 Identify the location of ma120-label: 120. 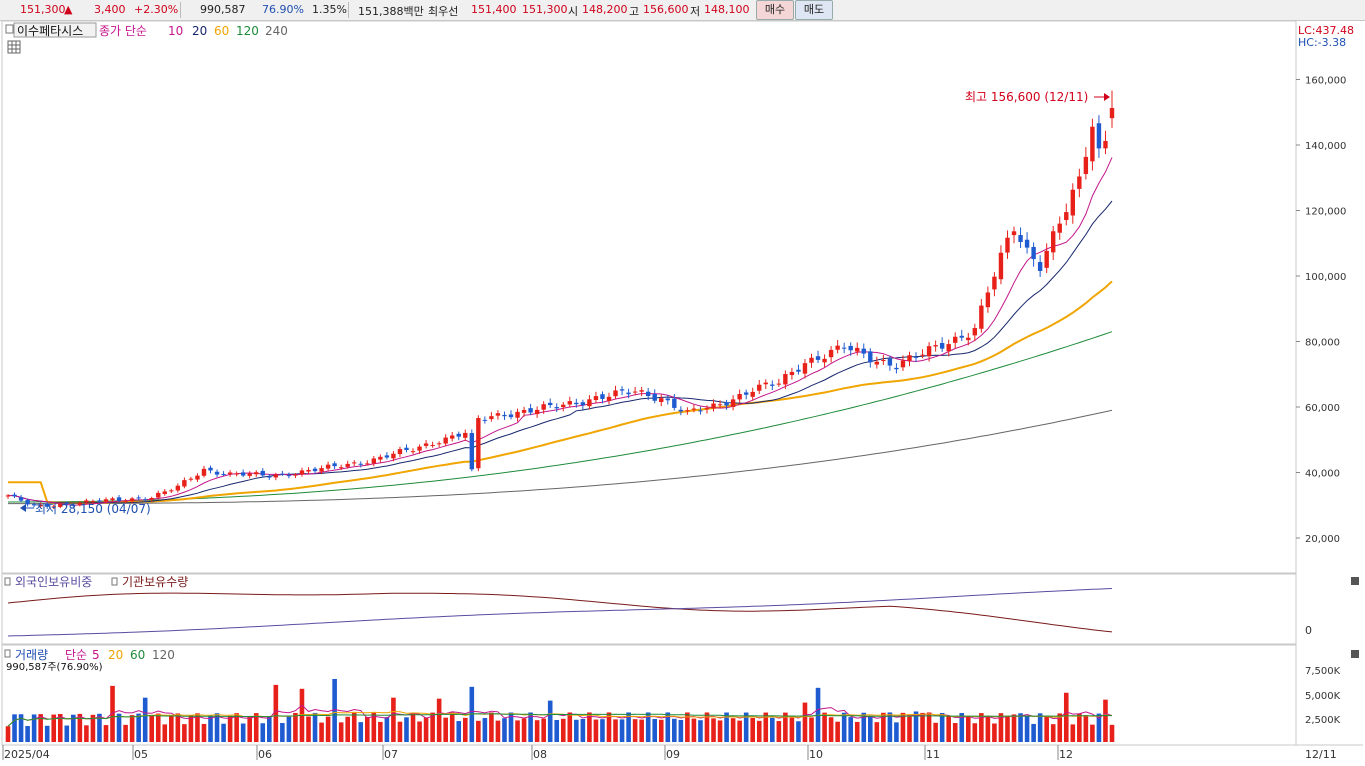
(247, 31).